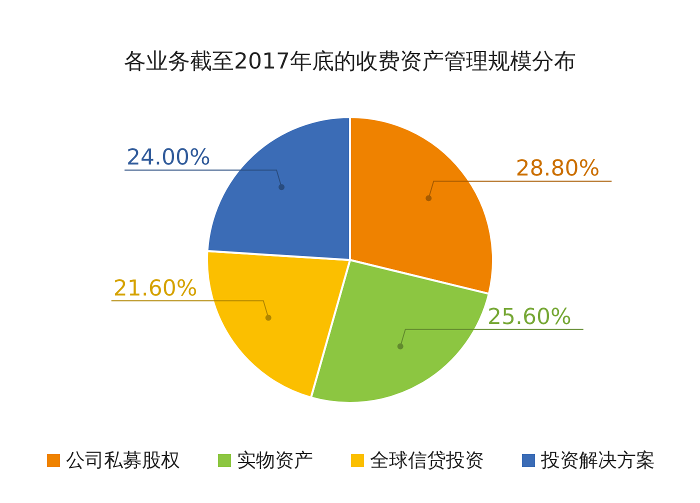 The width and height of the screenshot is (700, 503). What do you see at coordinates (275, 461) in the screenshot?
I see `legend-label: 实物资产` at bounding box center [275, 461].